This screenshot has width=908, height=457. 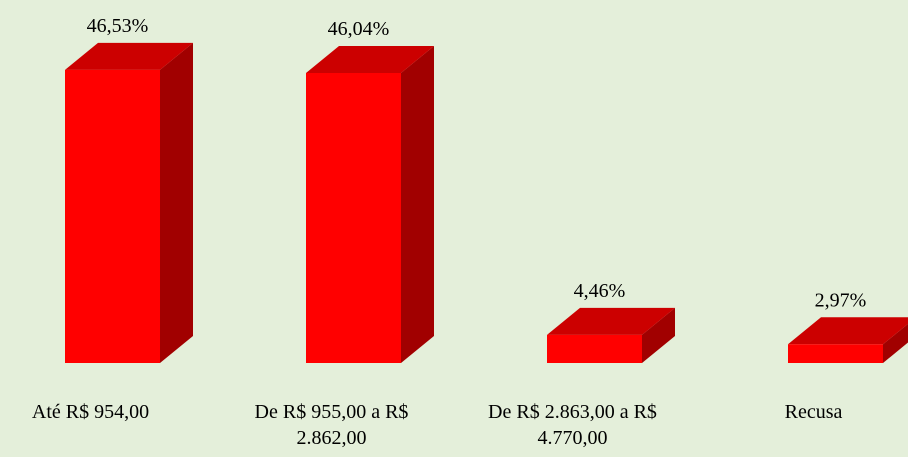 What do you see at coordinates (813, 412) in the screenshot?
I see `x-tick-label: Recusa` at bounding box center [813, 412].